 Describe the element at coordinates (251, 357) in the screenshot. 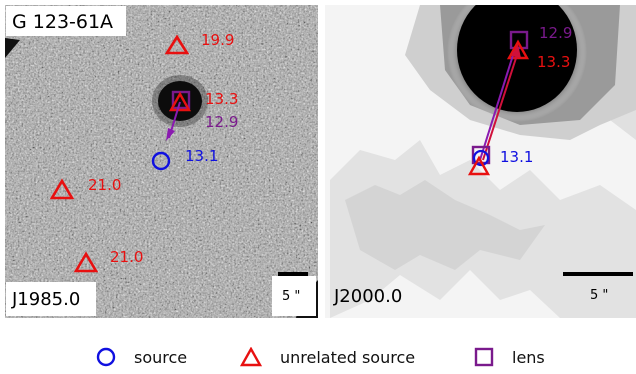

I see `triangle-icon` at that location.